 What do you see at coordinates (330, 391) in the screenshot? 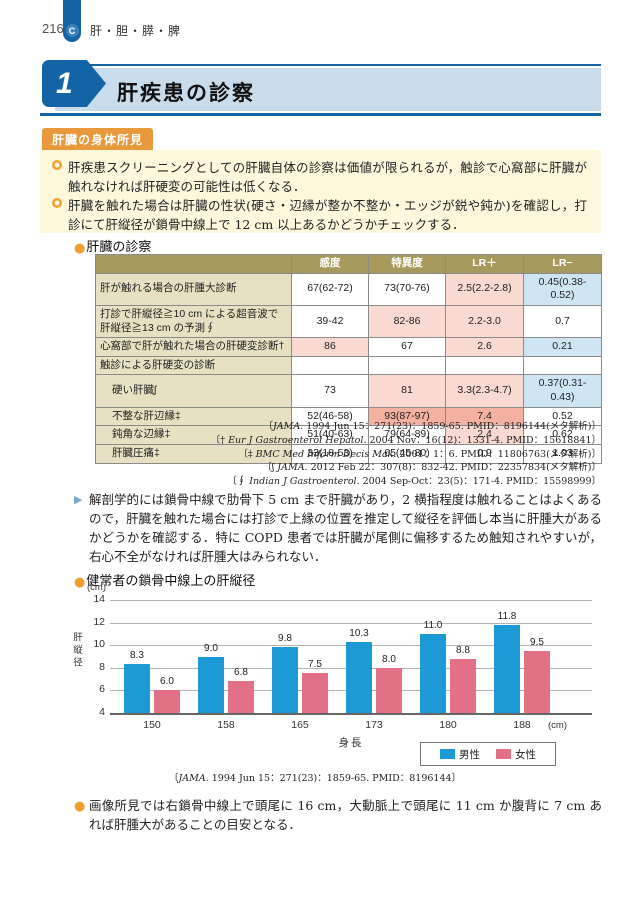
I see `value-cell: 73` at bounding box center [330, 391].